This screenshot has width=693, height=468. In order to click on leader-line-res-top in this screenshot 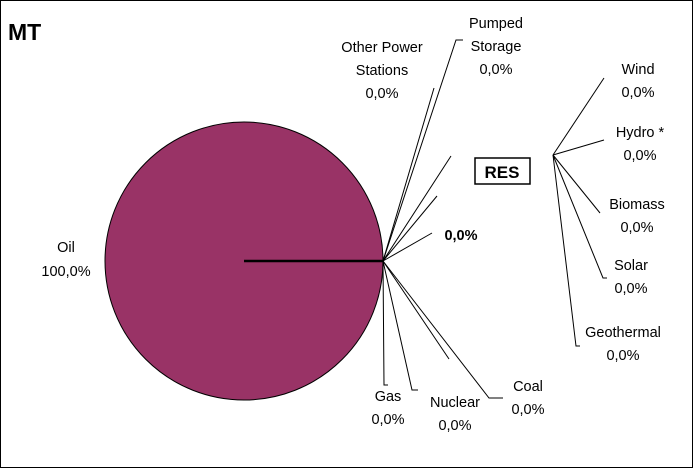, I will do `click(417, 208)`.